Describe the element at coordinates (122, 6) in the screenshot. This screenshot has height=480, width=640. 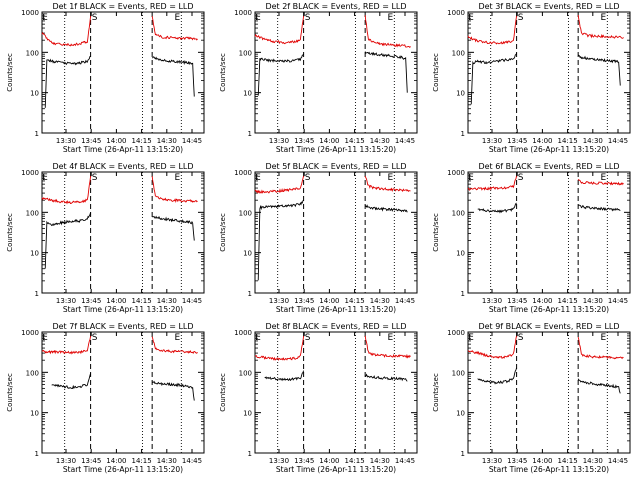
I see `chart-title: Det 1f BLACK = Events, RED = LLD` at that location.